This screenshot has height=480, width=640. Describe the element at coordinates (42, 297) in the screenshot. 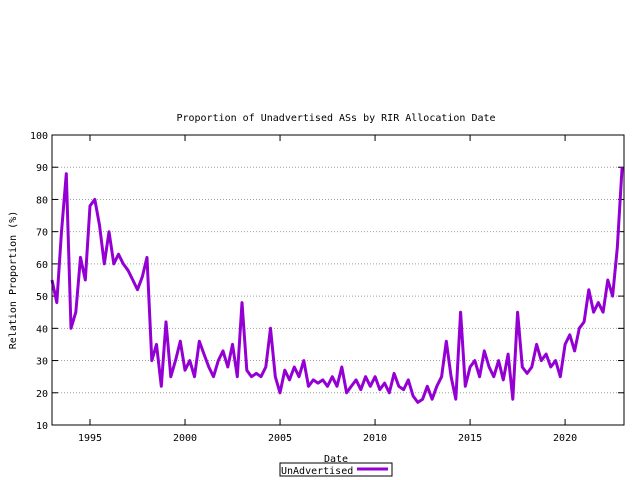

I see `y-tick-label: 50` at that location.